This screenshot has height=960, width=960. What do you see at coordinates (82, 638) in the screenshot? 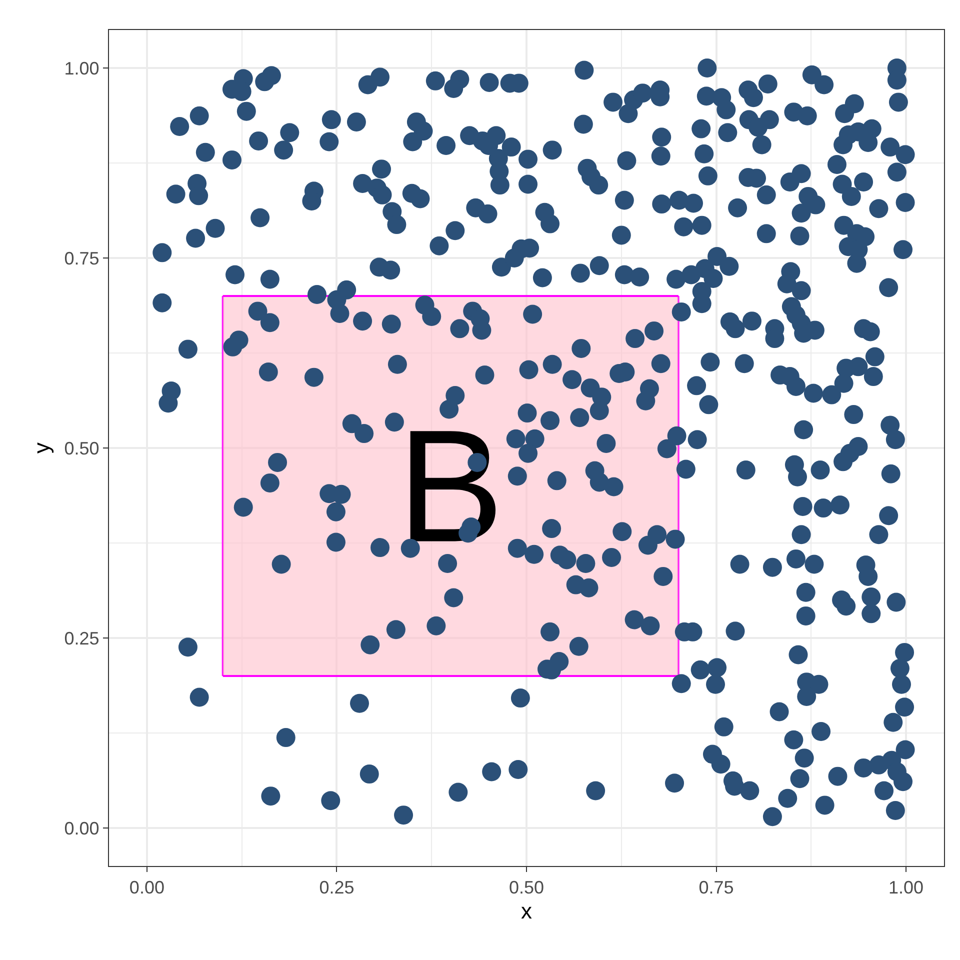
I see `y-tick-label: 0.25` at bounding box center [82, 638].